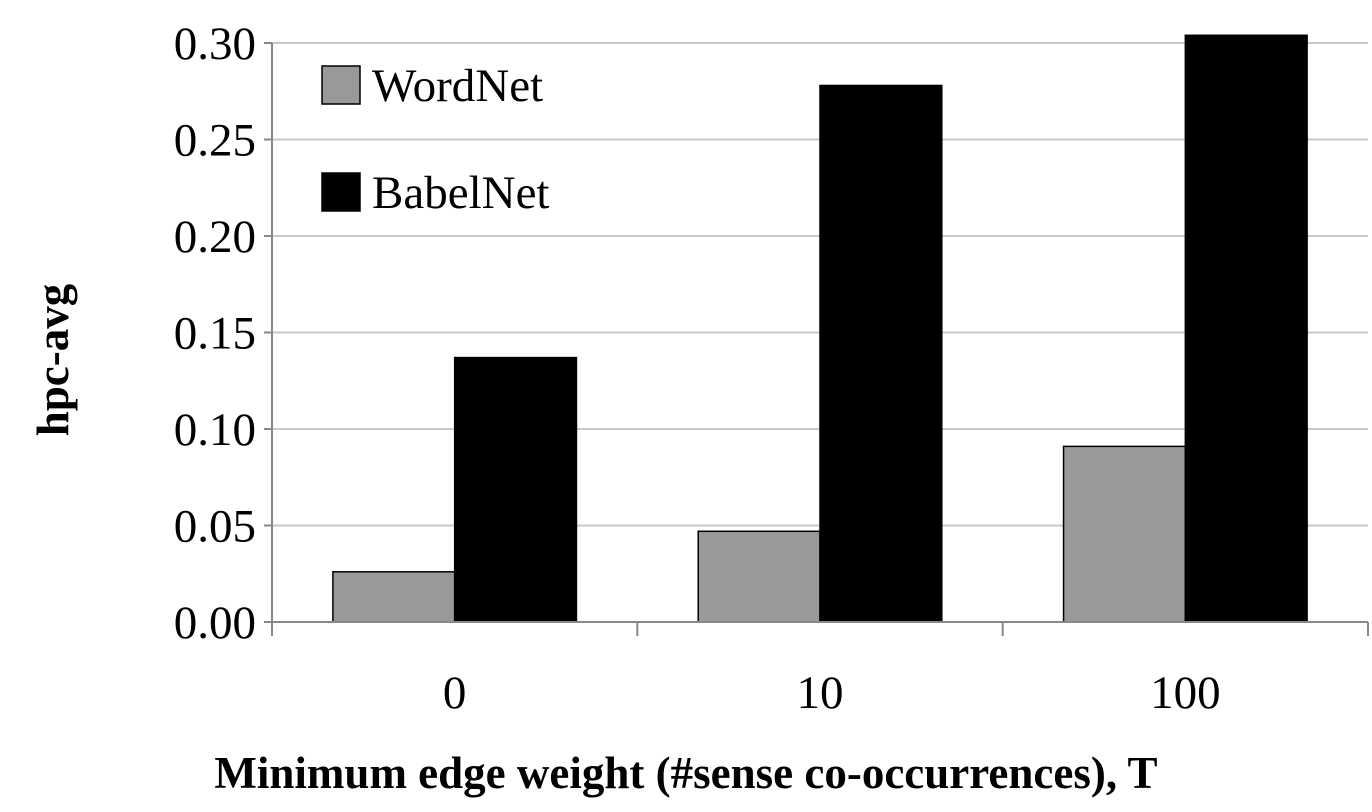  I want to click on y-axis-title: hpc-avg, so click(53, 359).